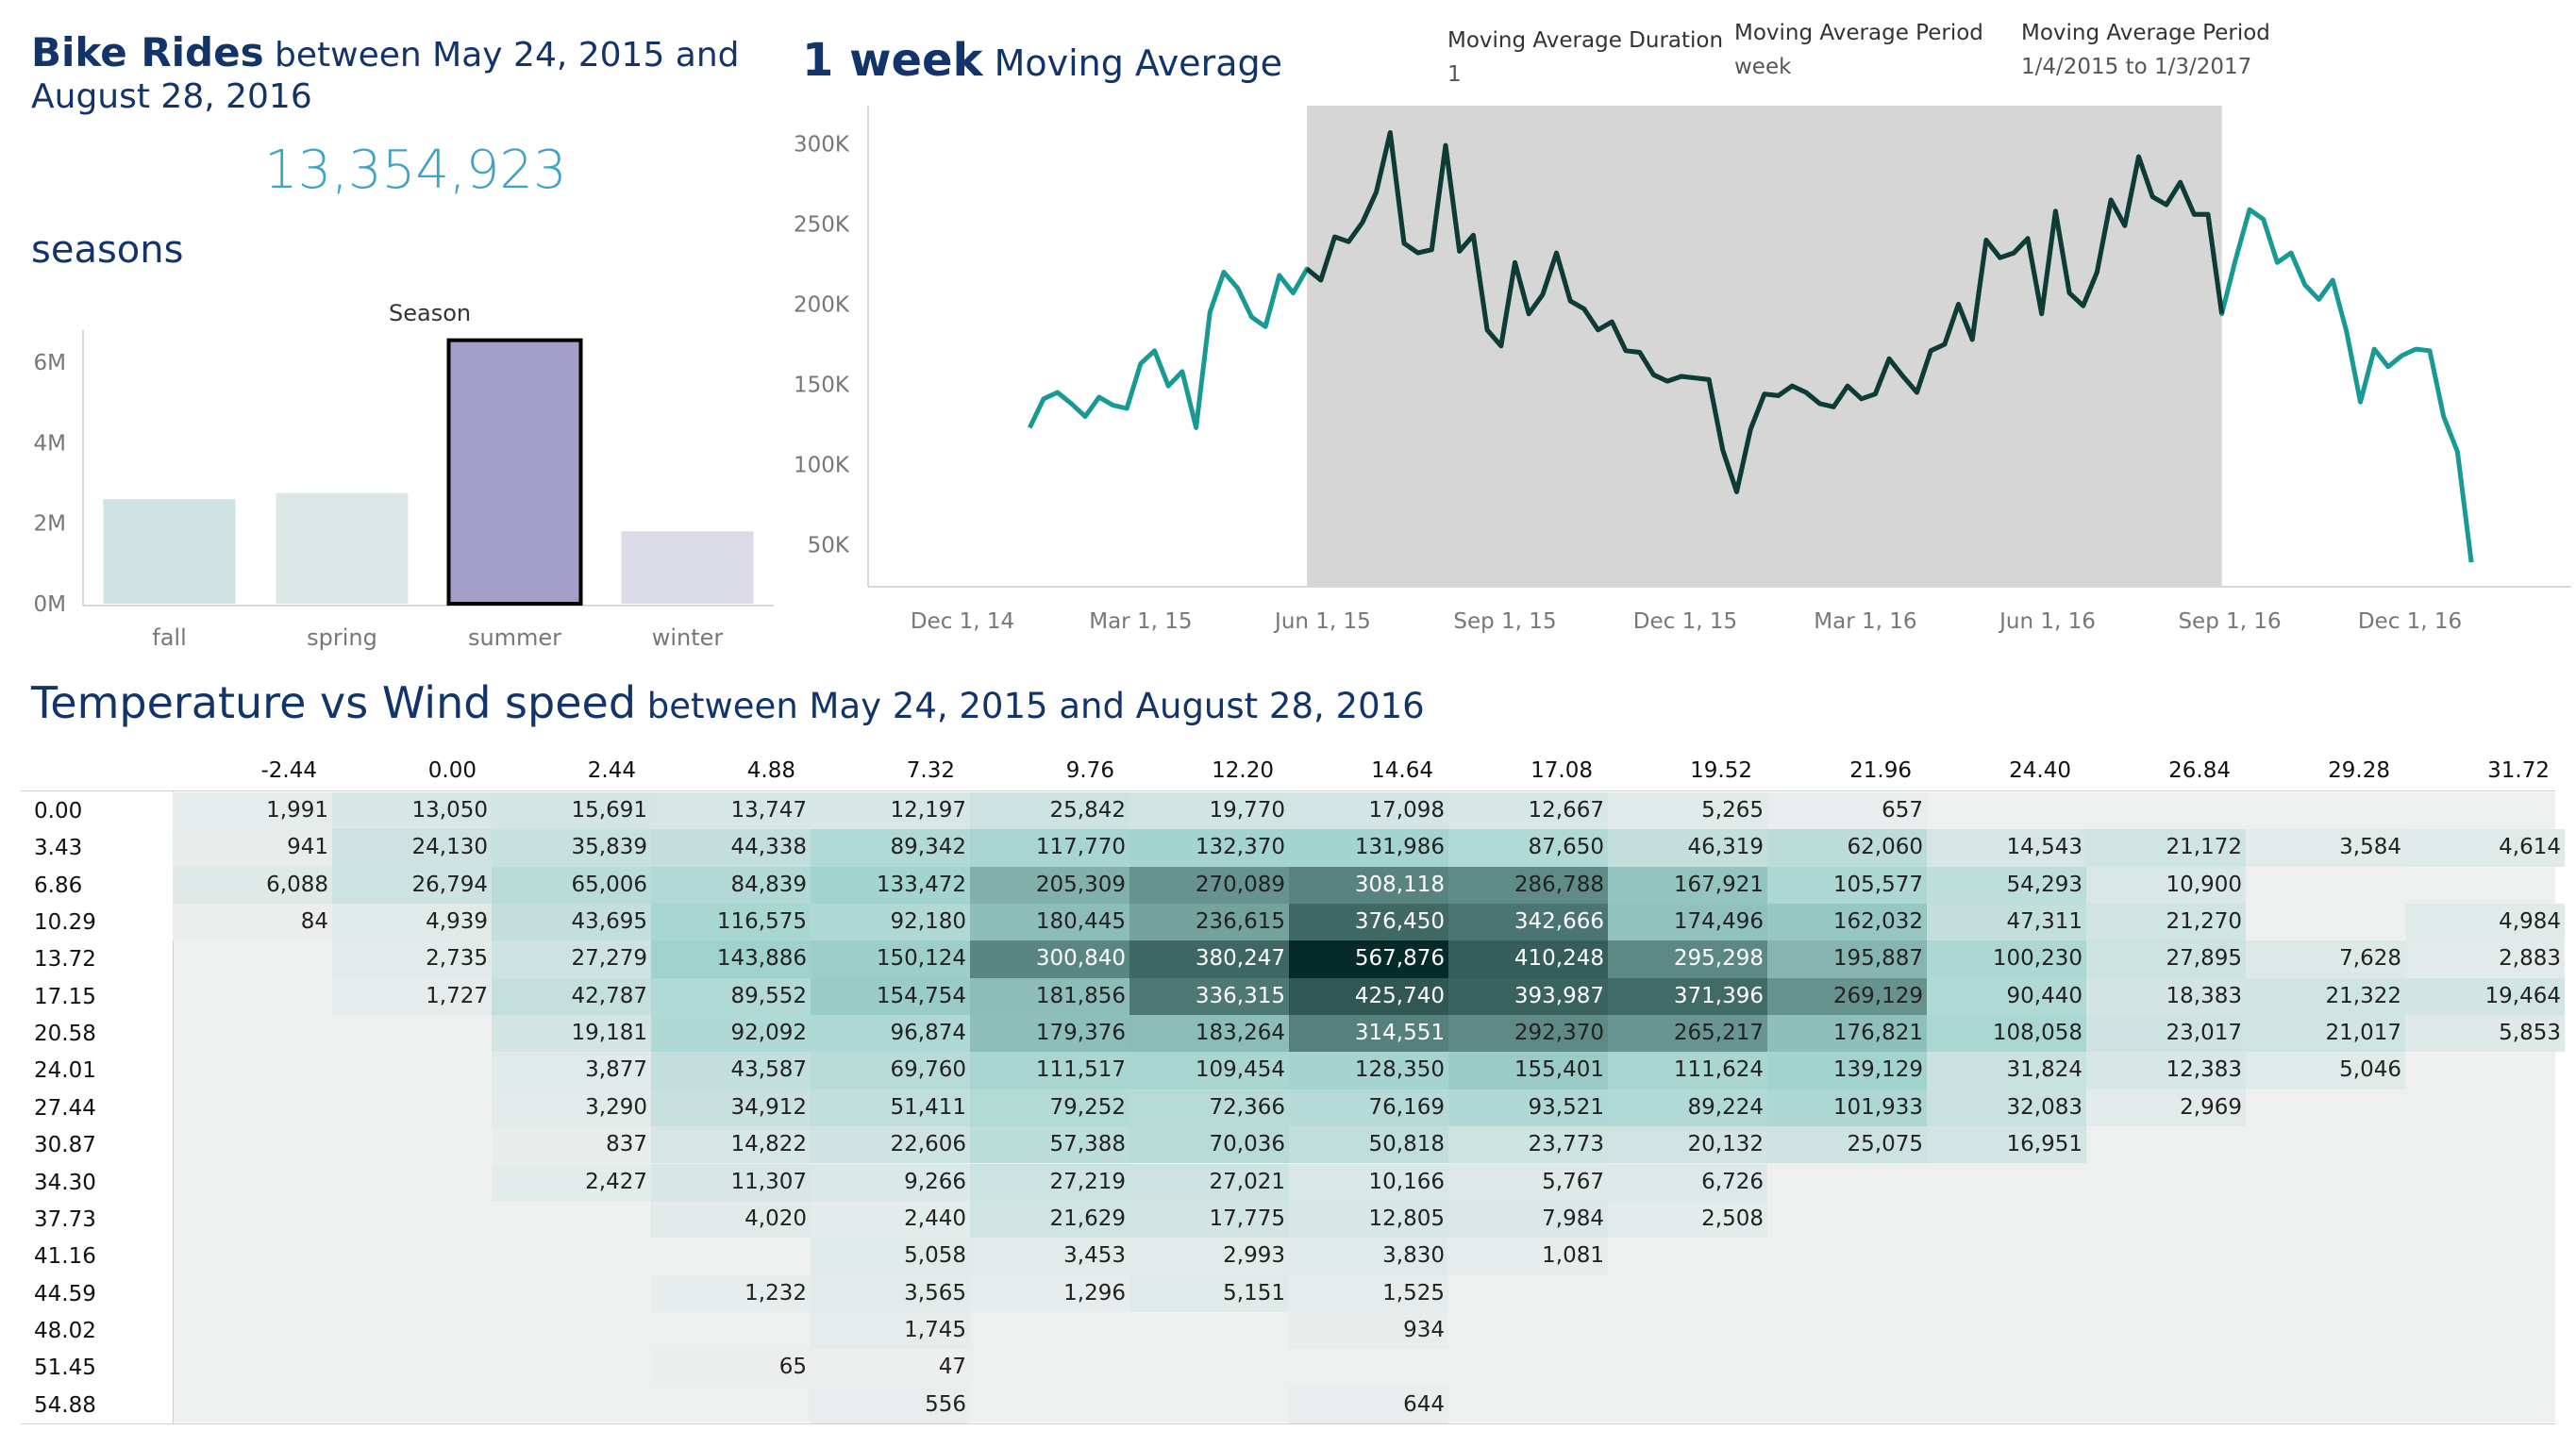 The height and width of the screenshot is (1447, 2576). I want to click on heatmap-cell: 1,727, so click(412, 996).